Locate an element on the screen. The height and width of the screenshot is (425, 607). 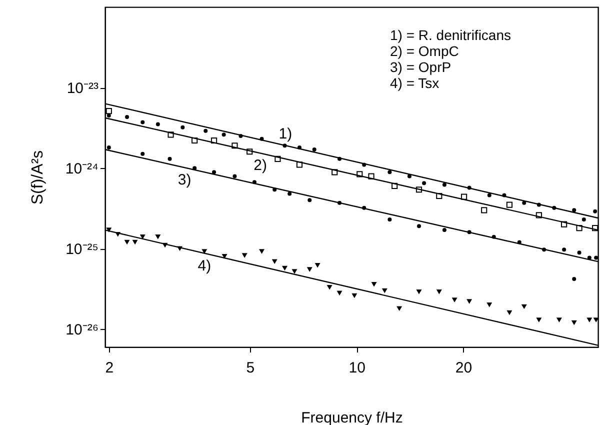
annotation: 2) is located at coordinates (260, 165).